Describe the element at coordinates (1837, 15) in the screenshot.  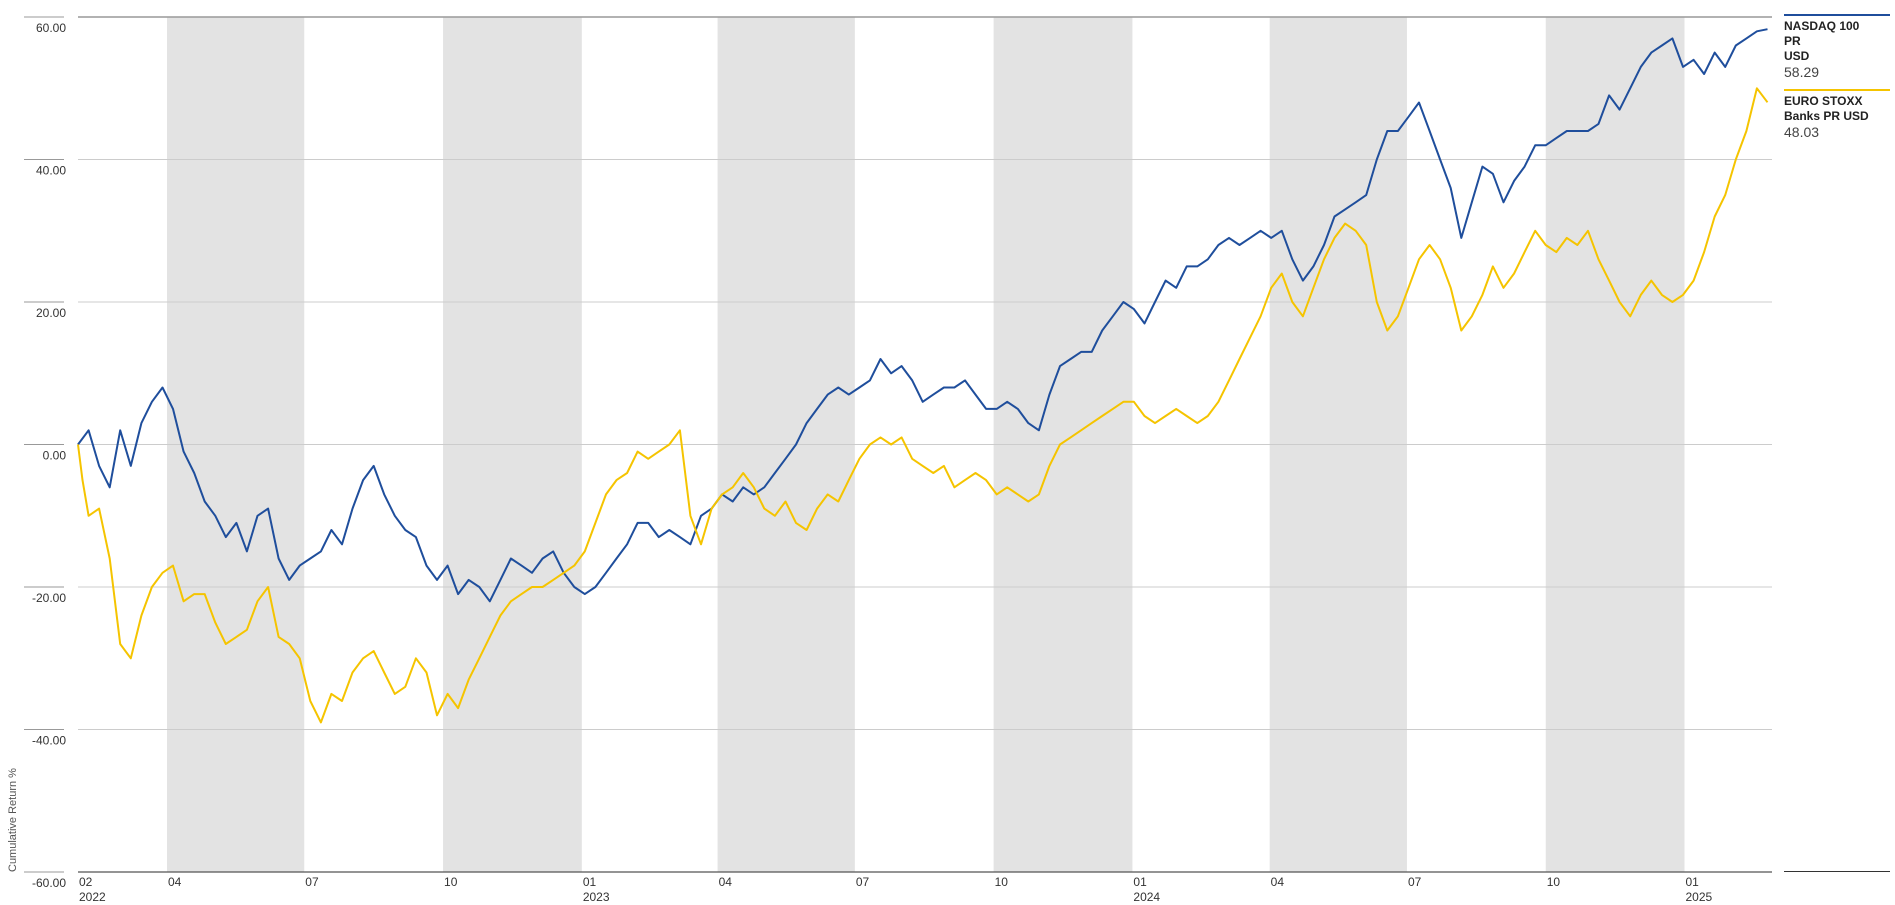
I see `legend-swatch-nasdaq` at that location.